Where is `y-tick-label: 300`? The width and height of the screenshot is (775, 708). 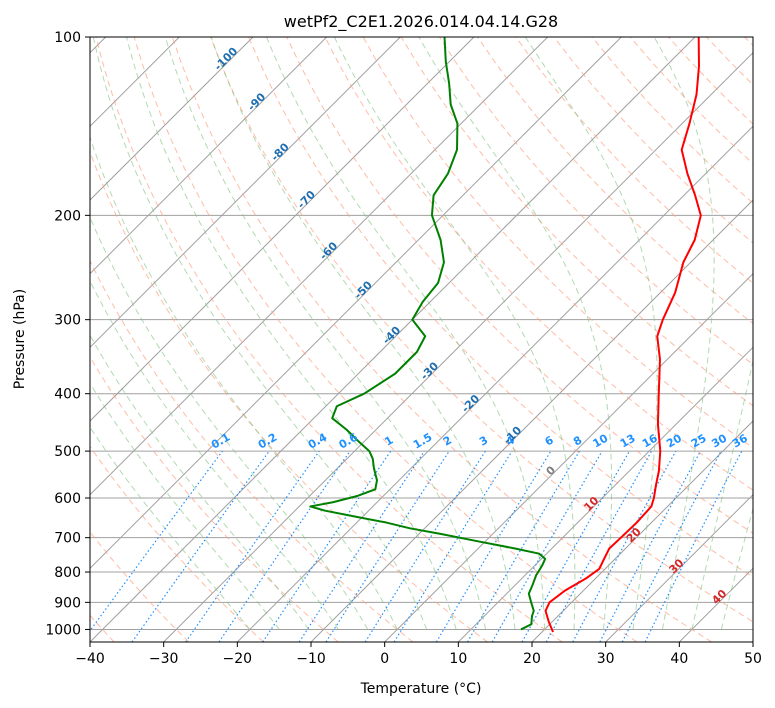
y-tick-label: 300 is located at coordinates (67, 321).